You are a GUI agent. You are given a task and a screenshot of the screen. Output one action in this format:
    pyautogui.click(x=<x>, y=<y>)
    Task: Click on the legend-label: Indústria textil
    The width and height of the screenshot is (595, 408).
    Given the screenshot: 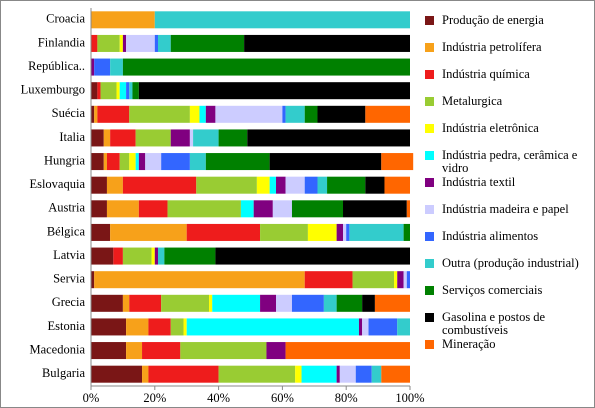 What is the action you would take?
    pyautogui.click(x=479, y=182)
    